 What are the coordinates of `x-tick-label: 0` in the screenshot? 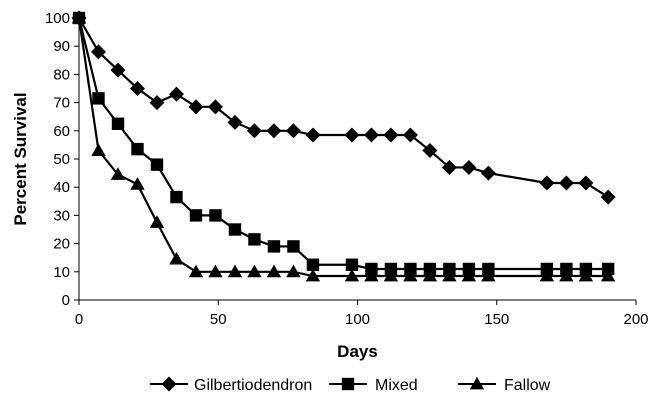 It's located at (79, 319).